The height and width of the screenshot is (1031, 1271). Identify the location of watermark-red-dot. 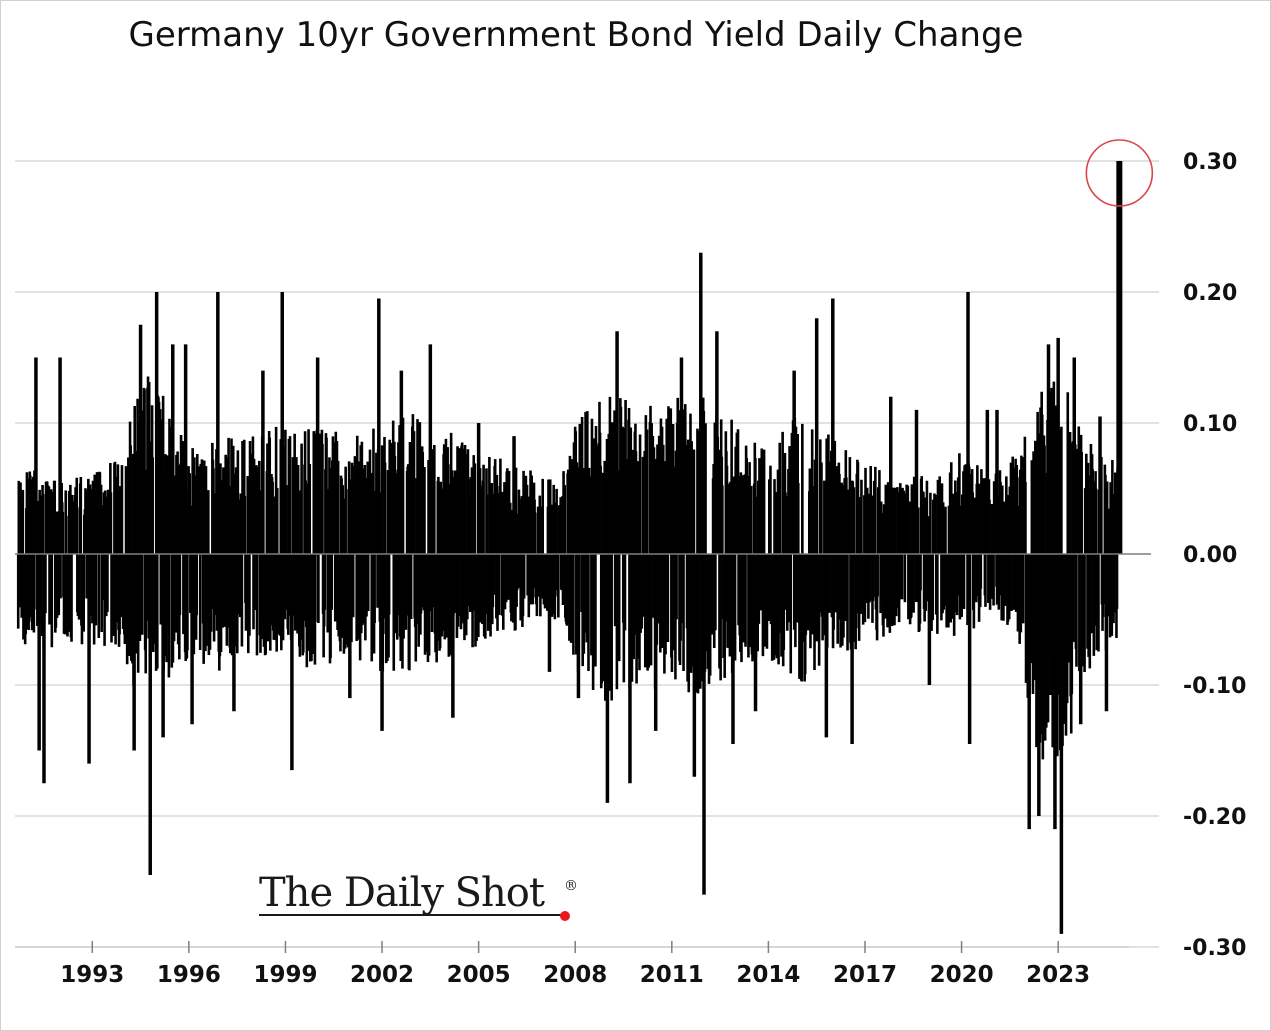
(565, 916).